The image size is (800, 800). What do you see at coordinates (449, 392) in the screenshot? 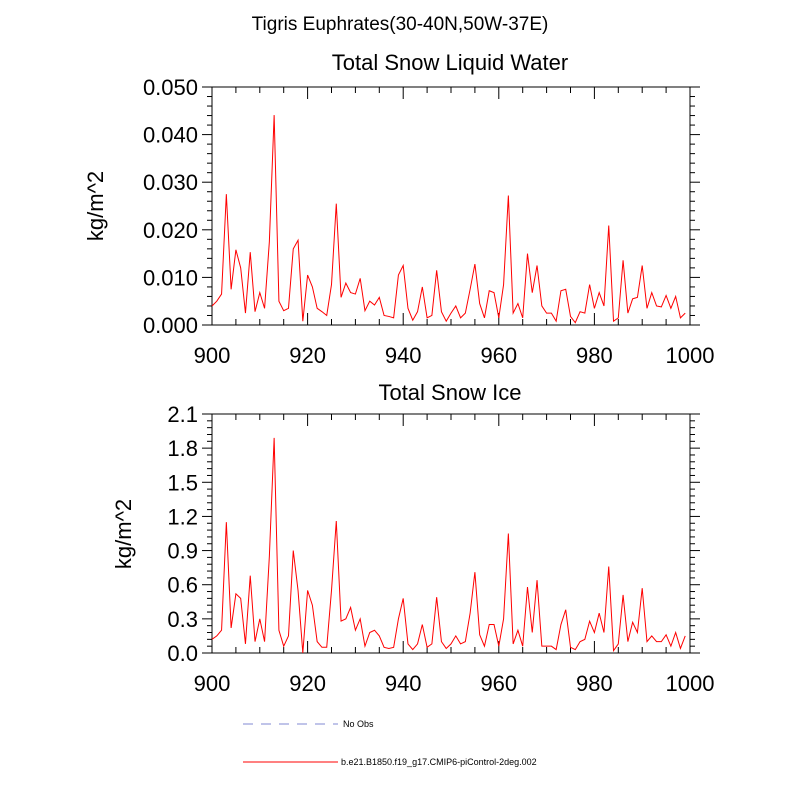
I see `panel-title: Total Snow Ice` at bounding box center [449, 392].